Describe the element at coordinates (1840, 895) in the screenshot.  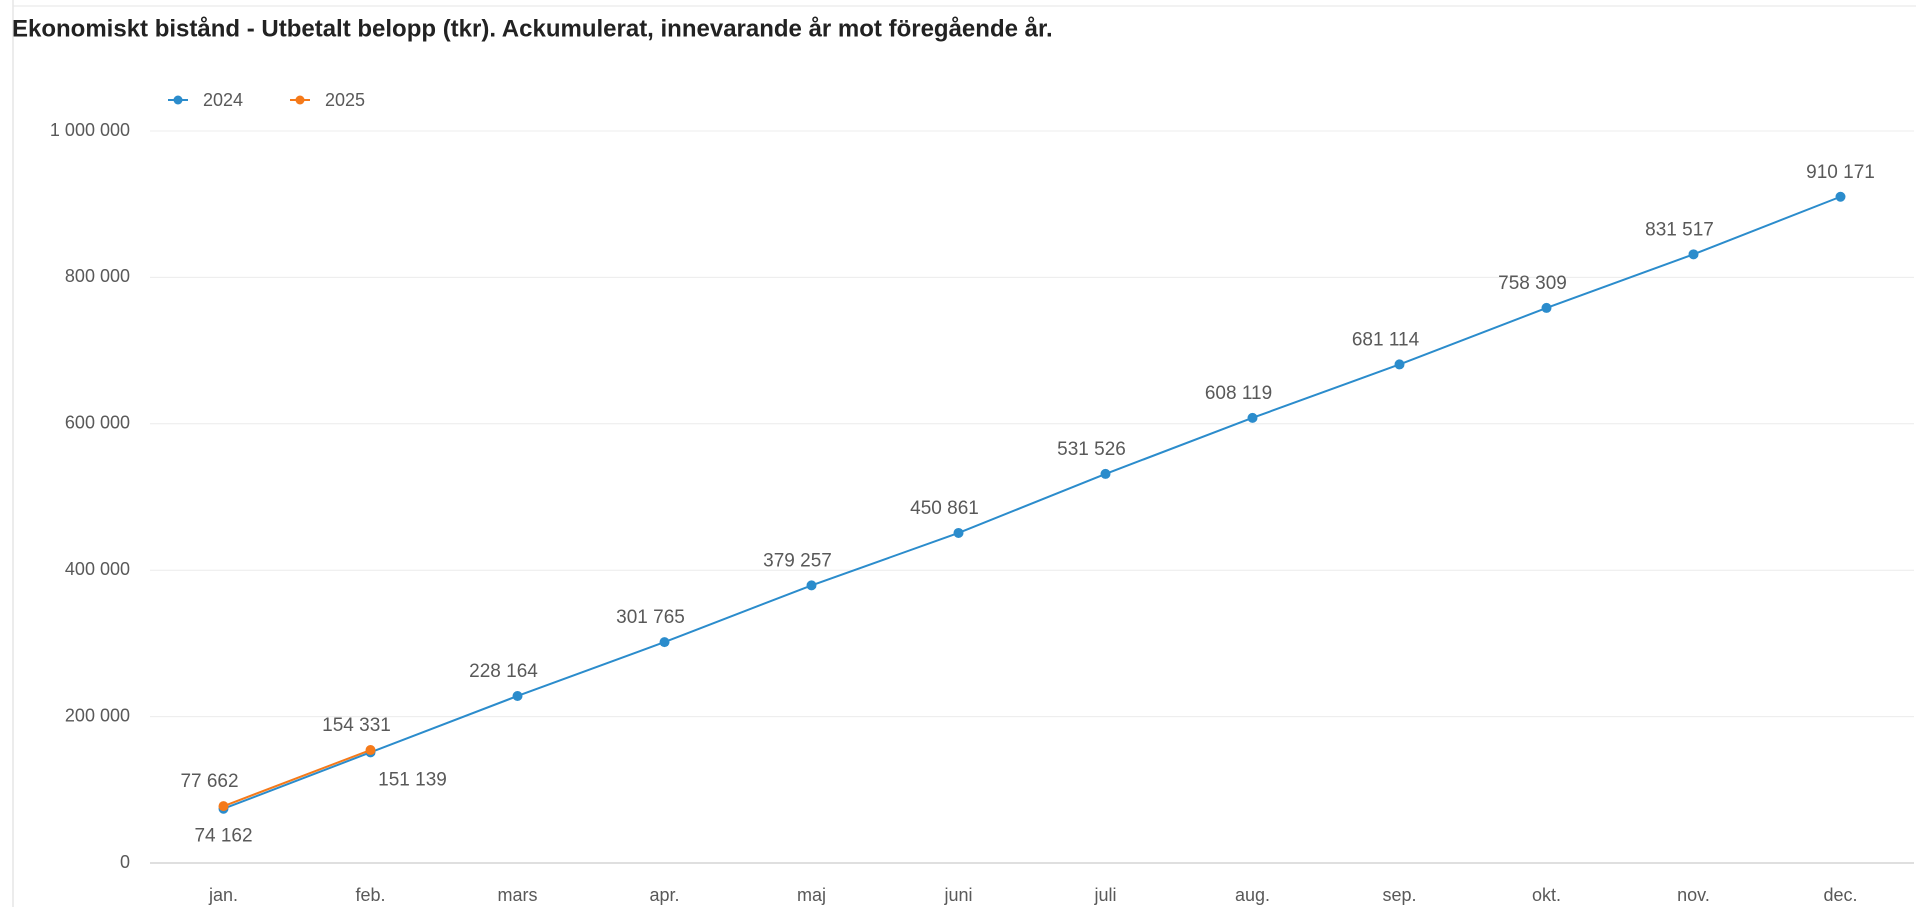
I see `x-tick-label: dec.` at that location.